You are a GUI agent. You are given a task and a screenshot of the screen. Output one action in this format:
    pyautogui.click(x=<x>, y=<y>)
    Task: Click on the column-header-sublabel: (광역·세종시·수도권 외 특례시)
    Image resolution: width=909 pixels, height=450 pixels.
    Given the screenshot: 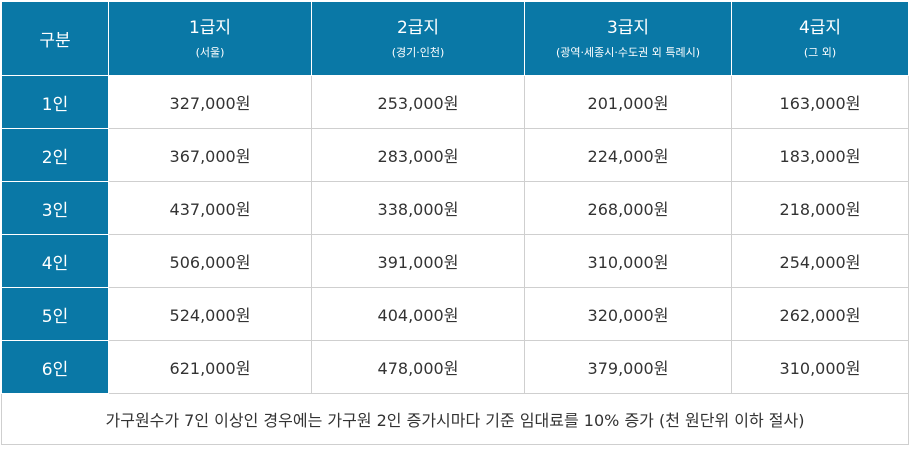 What is the action you would take?
    pyautogui.click(x=627, y=52)
    